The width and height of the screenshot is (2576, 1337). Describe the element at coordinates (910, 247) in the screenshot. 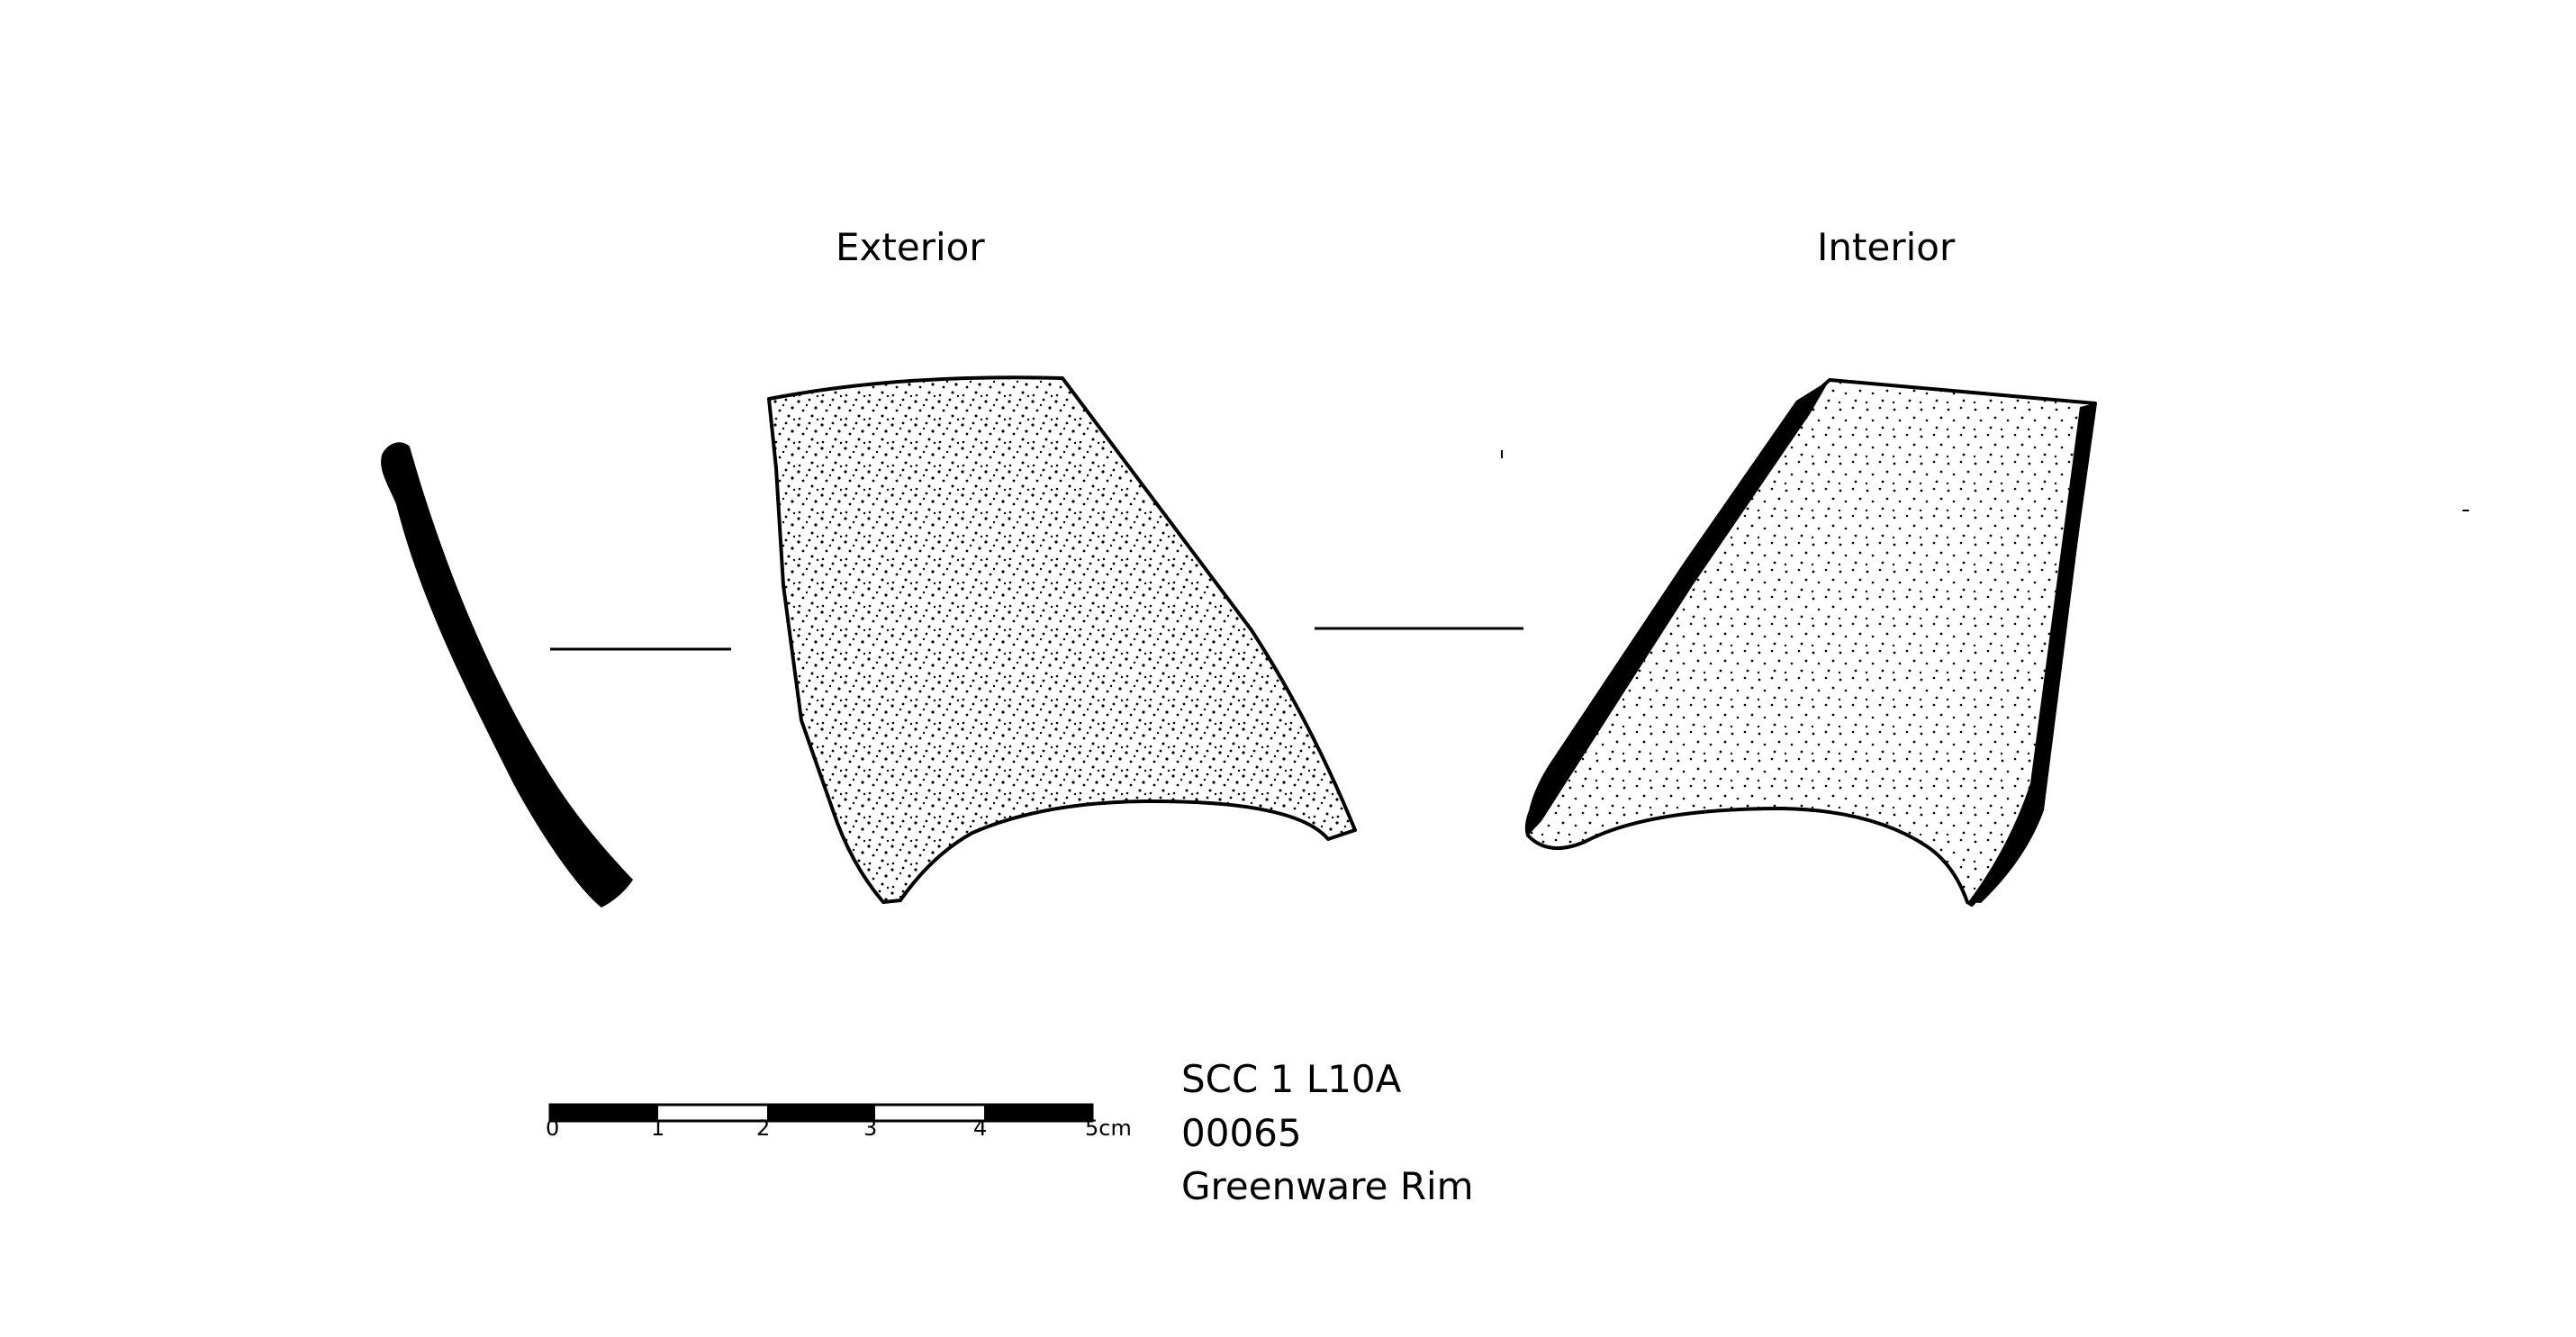

I see `exterior-label: Exterior` at that location.